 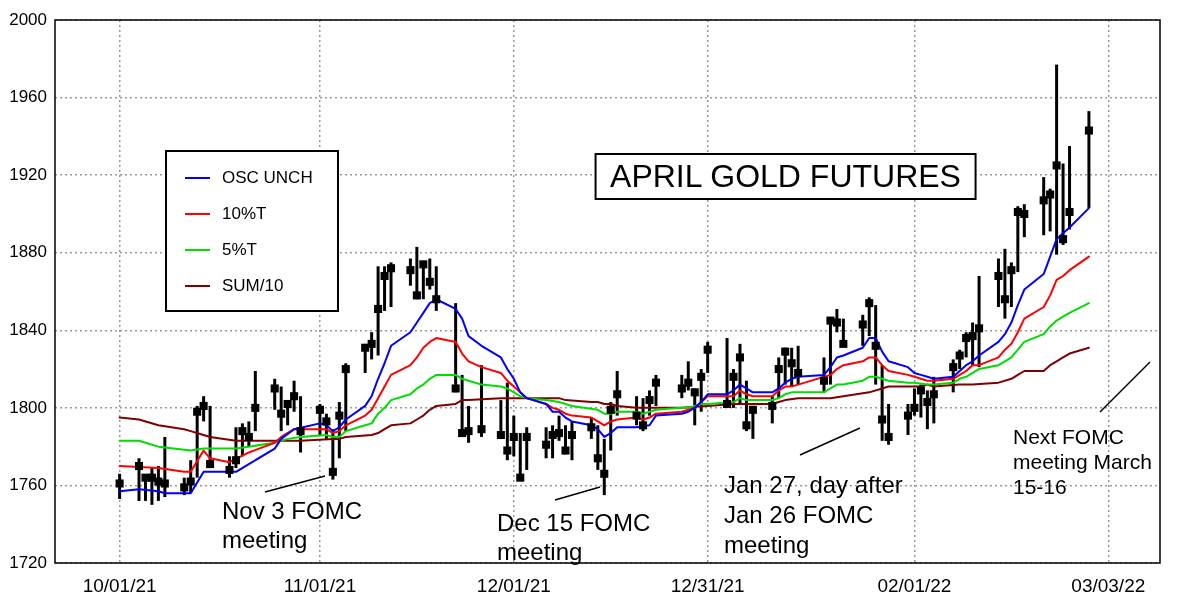 What do you see at coordinates (28, 174) in the screenshot?
I see `y-tick-label: 1920` at bounding box center [28, 174].